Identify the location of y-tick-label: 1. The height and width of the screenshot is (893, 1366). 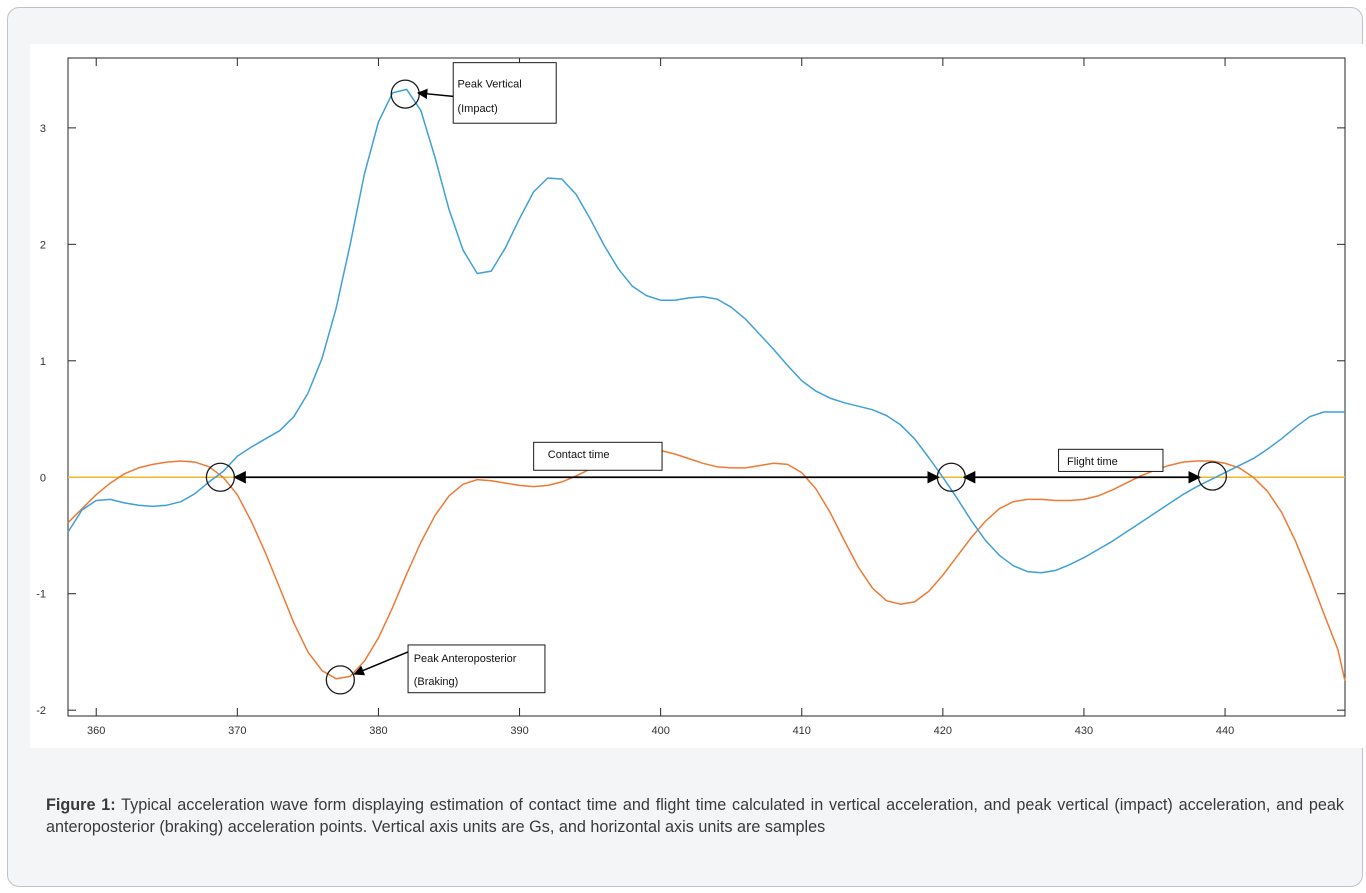
(43, 362).